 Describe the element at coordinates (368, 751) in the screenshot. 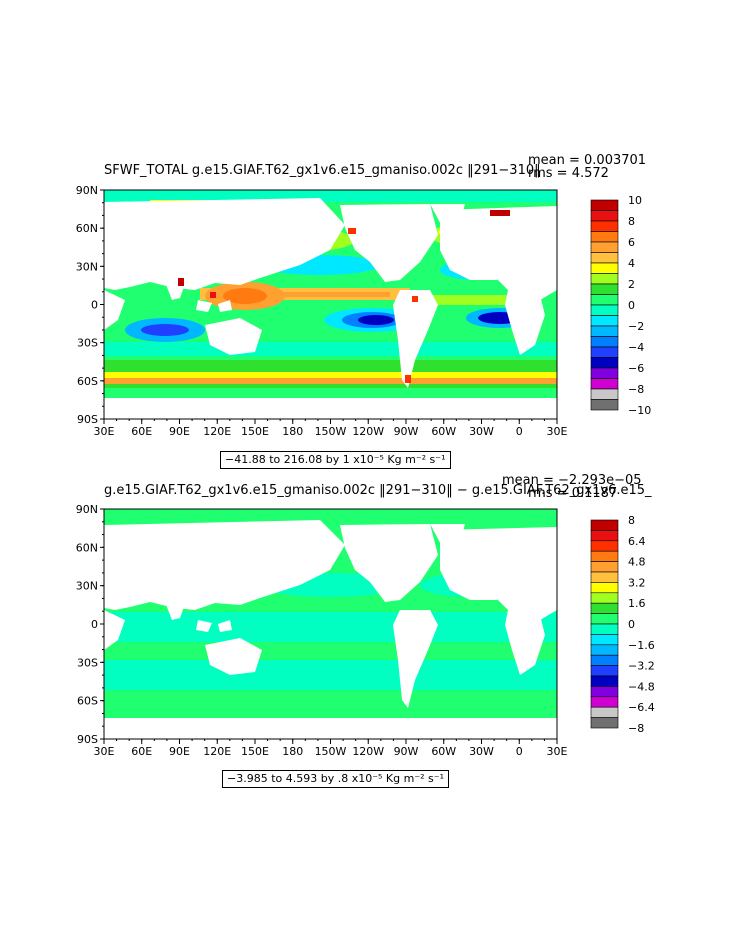

I see `lon-label: 120W` at that location.